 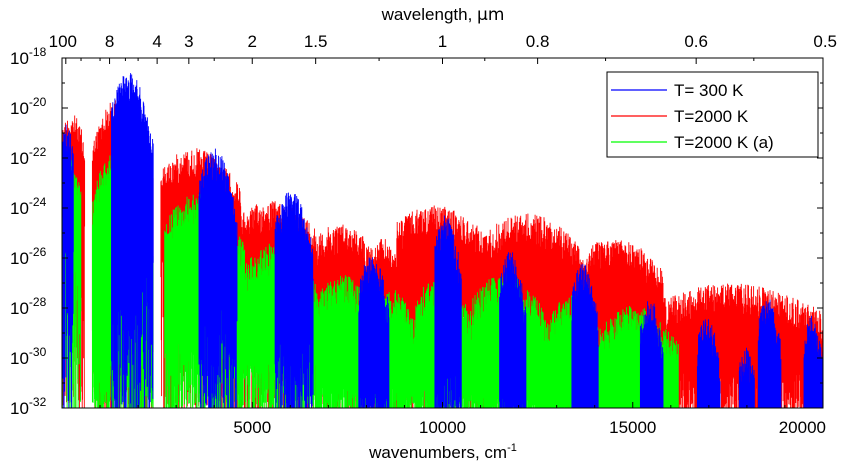 What do you see at coordinates (316, 41) in the screenshot?
I see `x2-tick-label: 1.5` at bounding box center [316, 41].